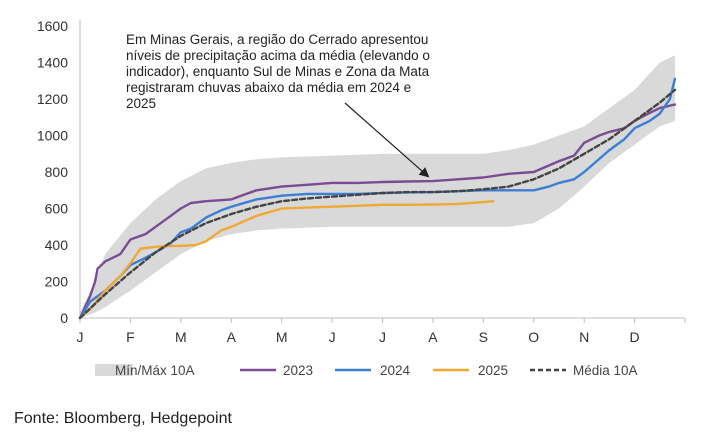 This screenshot has width=709, height=441. I want to click on legend-label-2025: 2025, so click(493, 370).